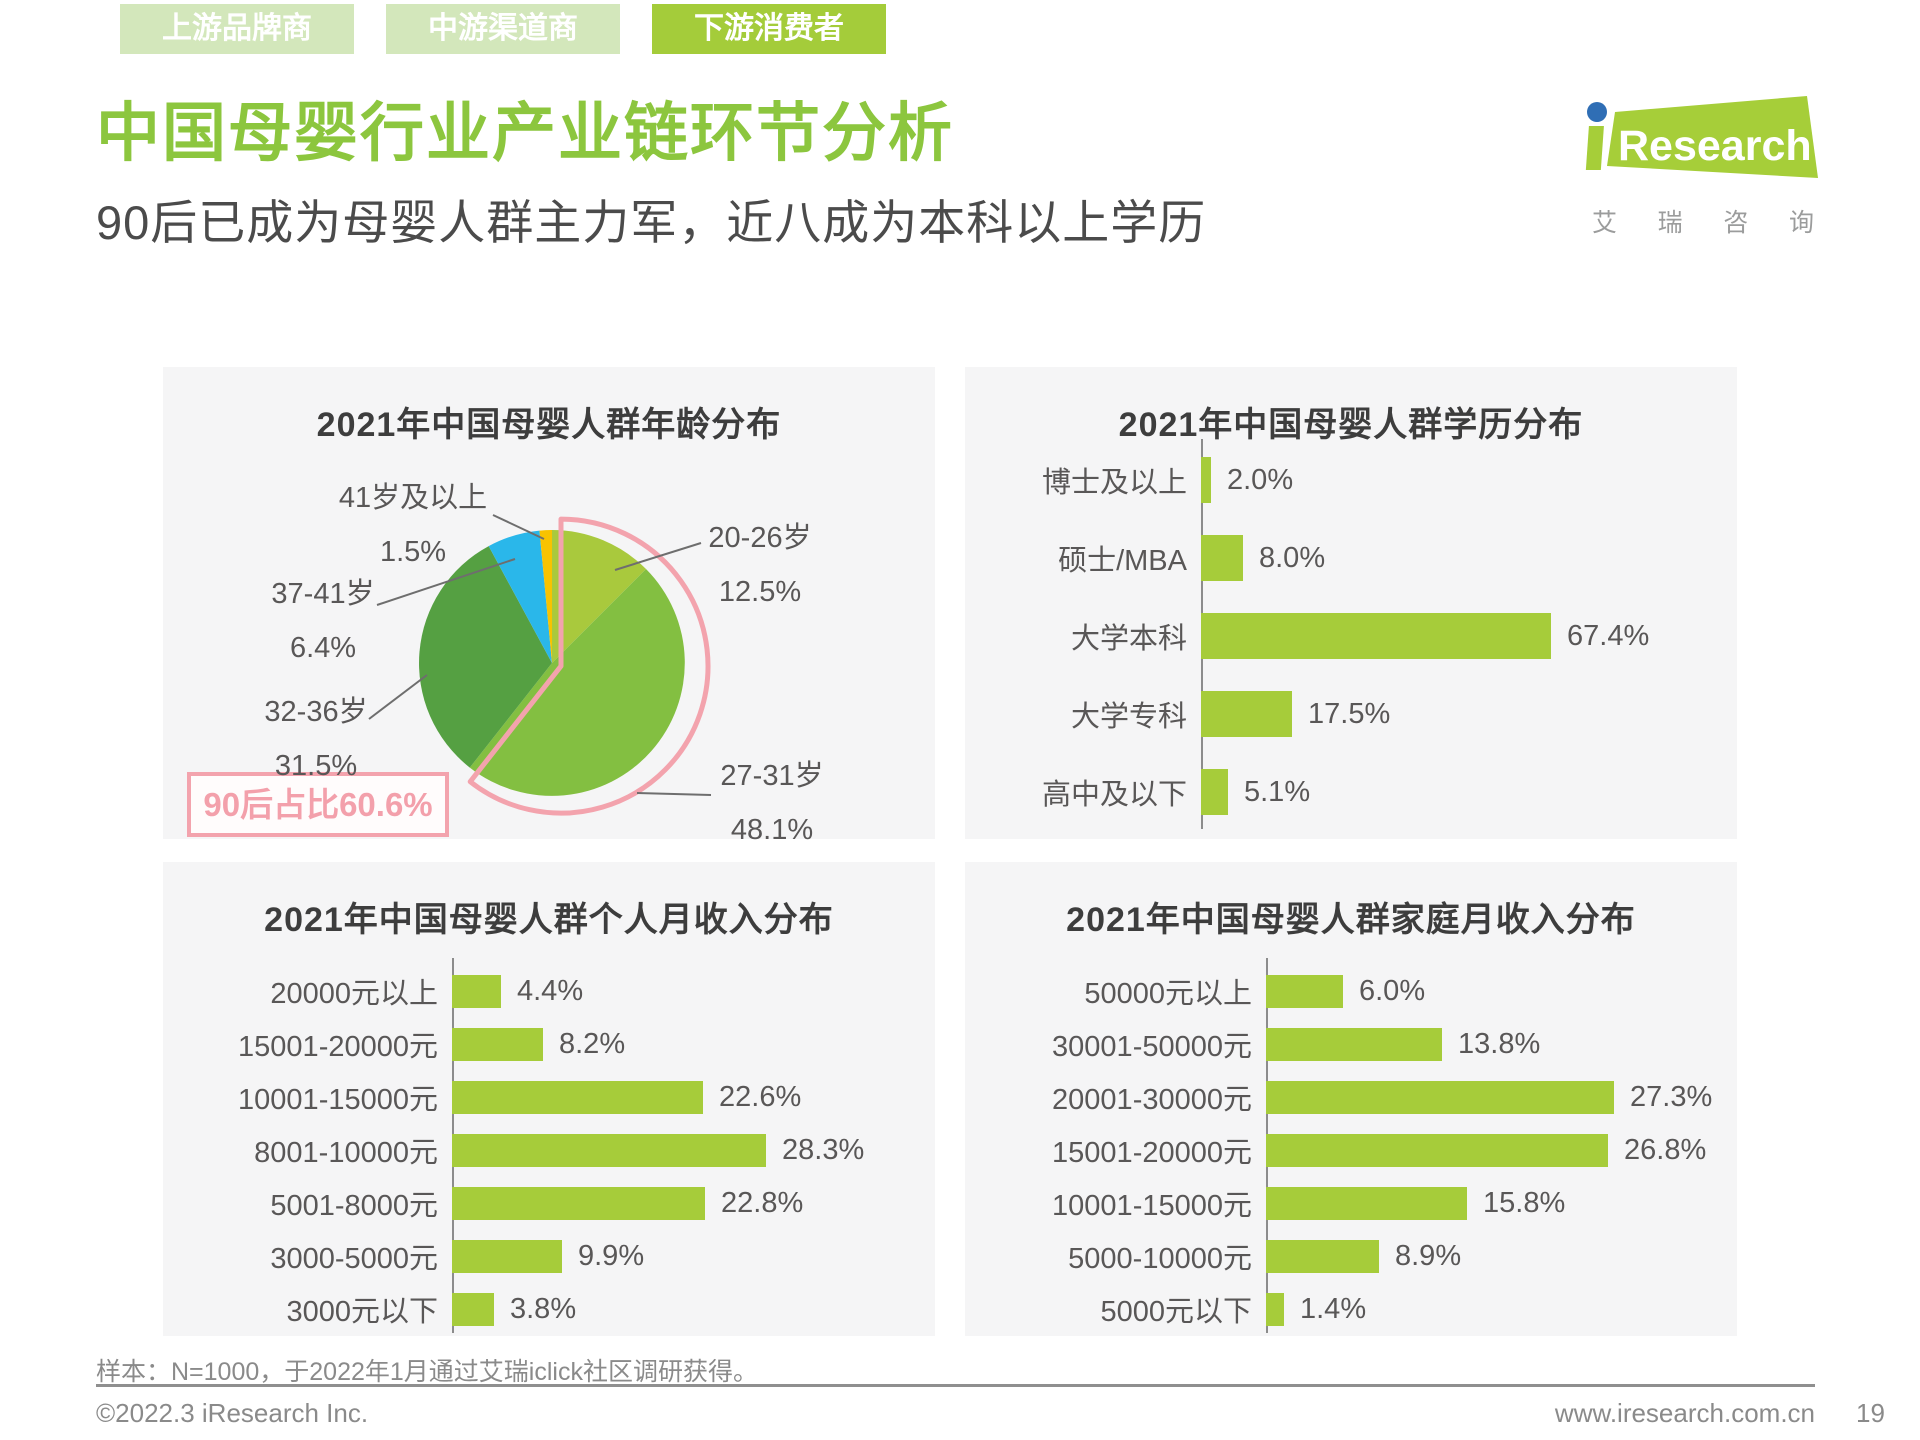 This screenshot has height=1440, width=1920. What do you see at coordinates (1351, 792) in the screenshot?
I see `bar-row: 高中及以下 5.1%` at bounding box center [1351, 792].